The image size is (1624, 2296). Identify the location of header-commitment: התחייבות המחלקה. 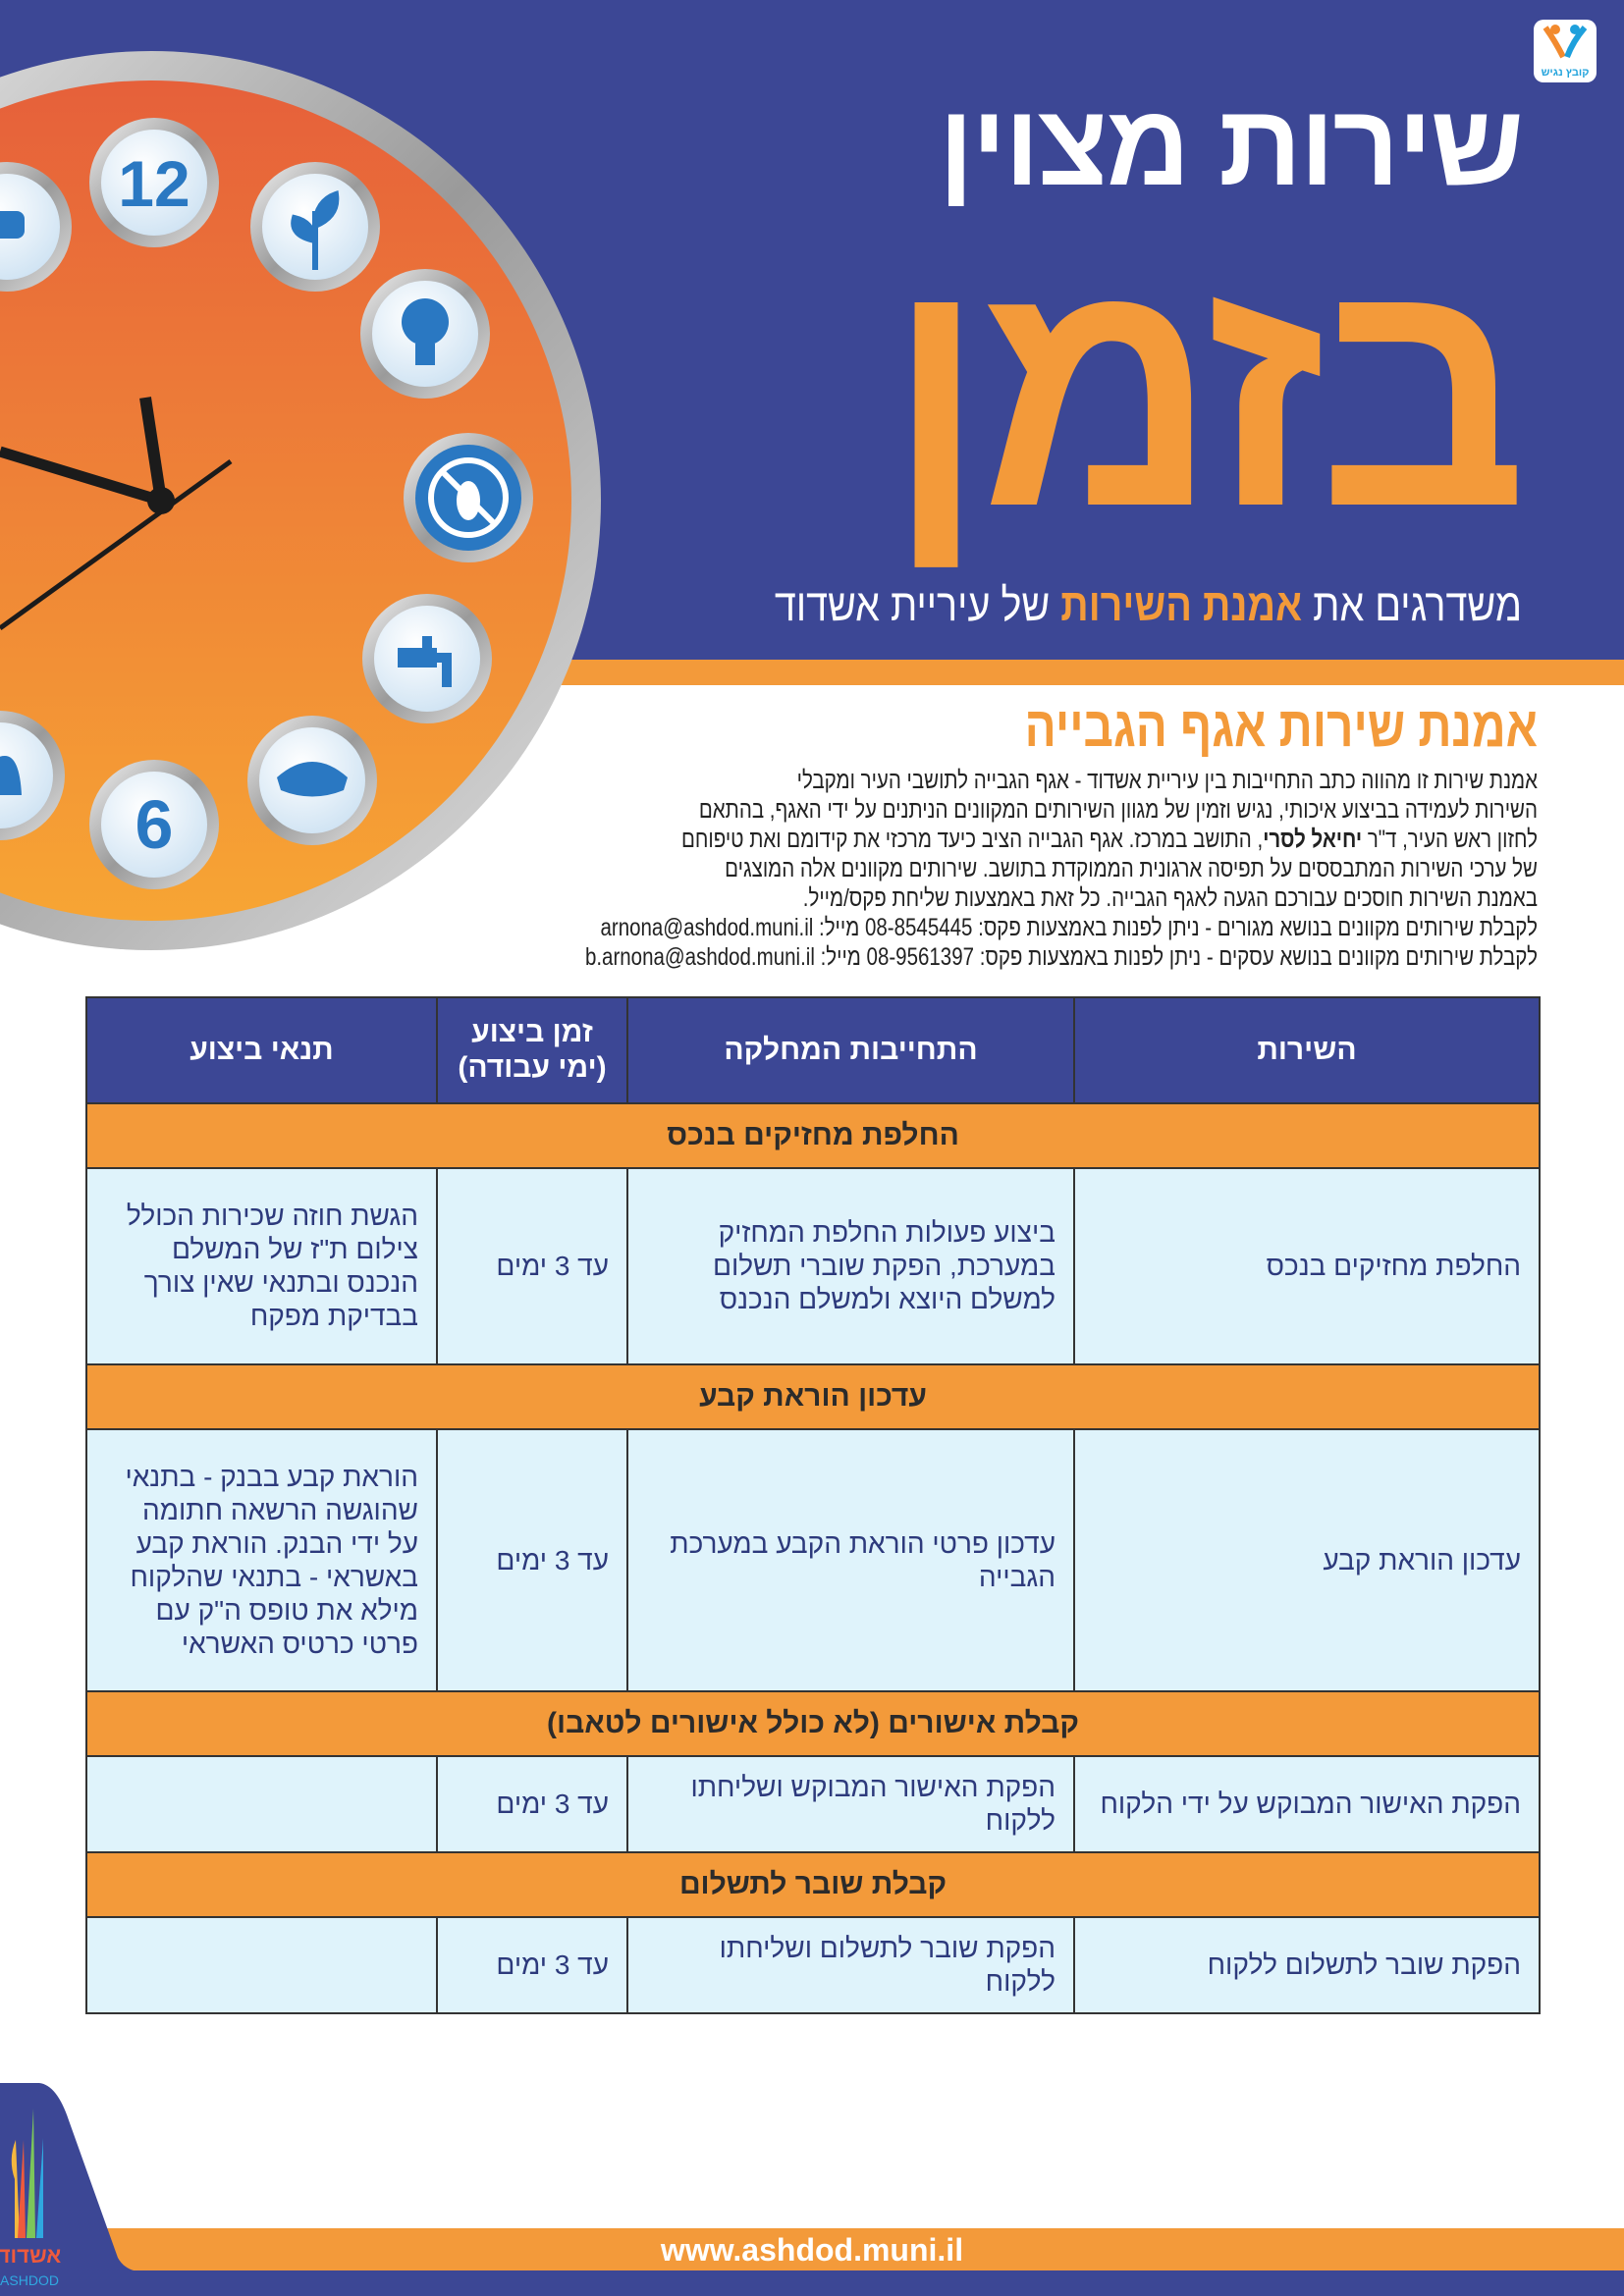
(850, 1050).